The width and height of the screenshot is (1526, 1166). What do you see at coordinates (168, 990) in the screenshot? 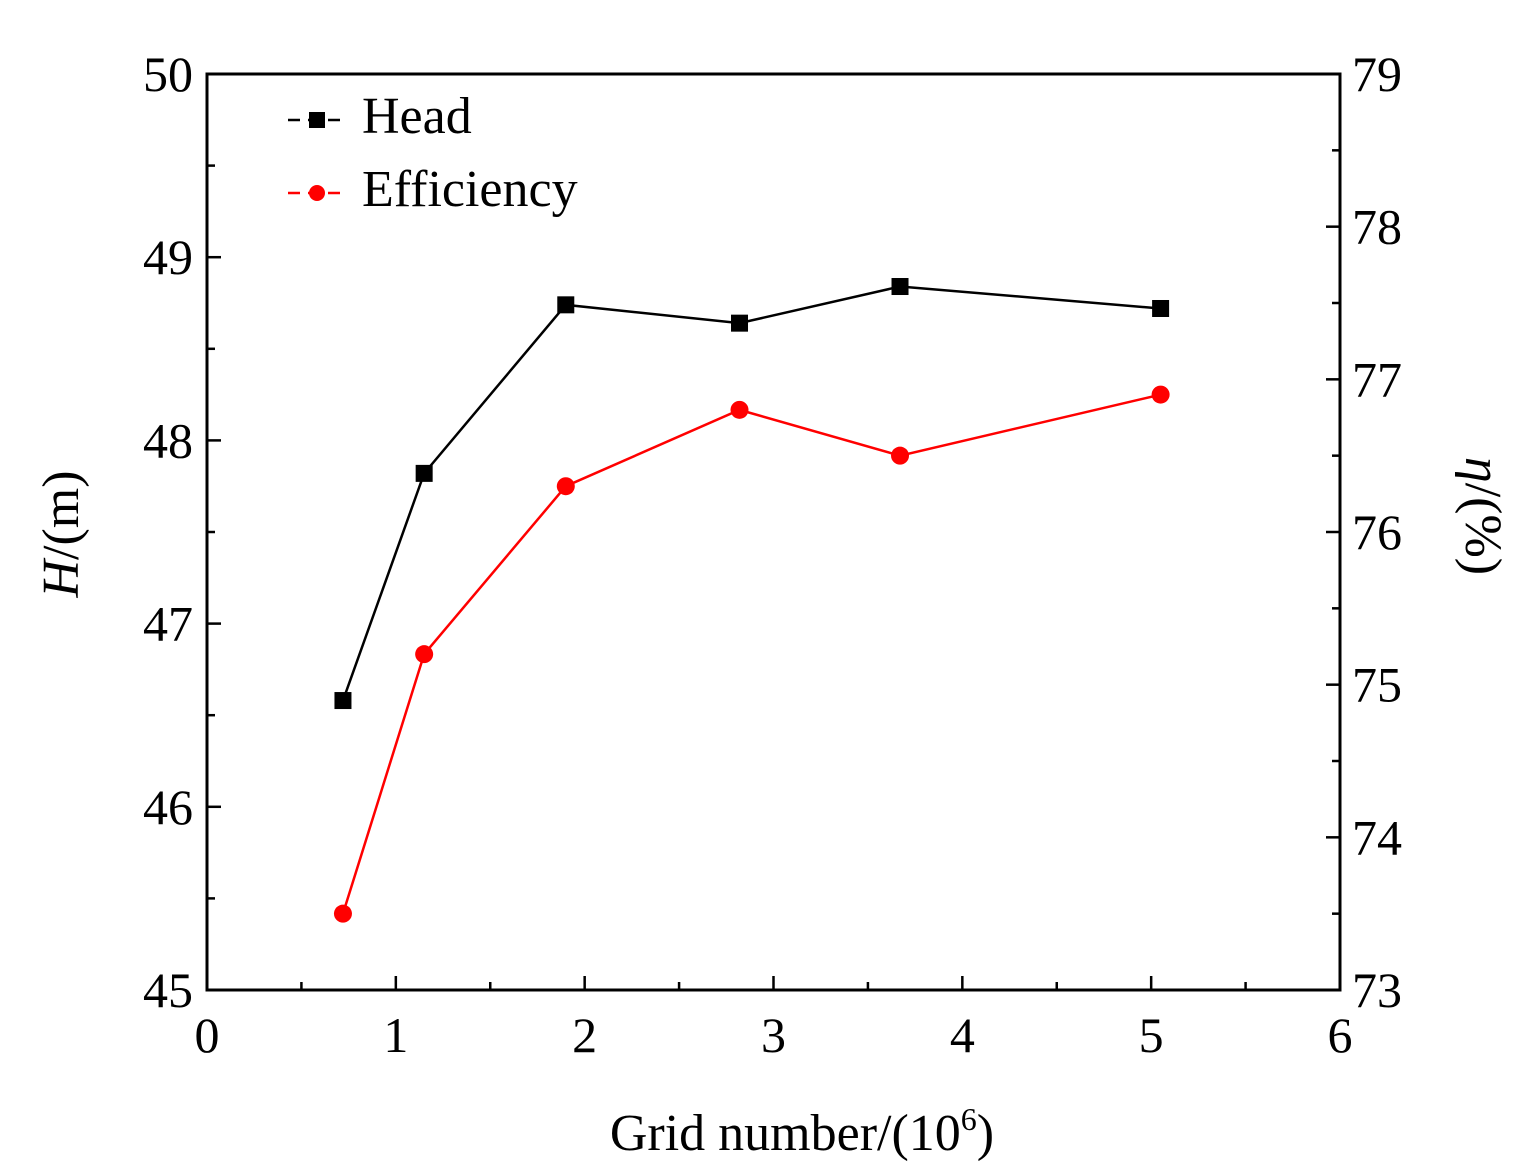
I see `y-left-tick-label: 45` at bounding box center [168, 990].